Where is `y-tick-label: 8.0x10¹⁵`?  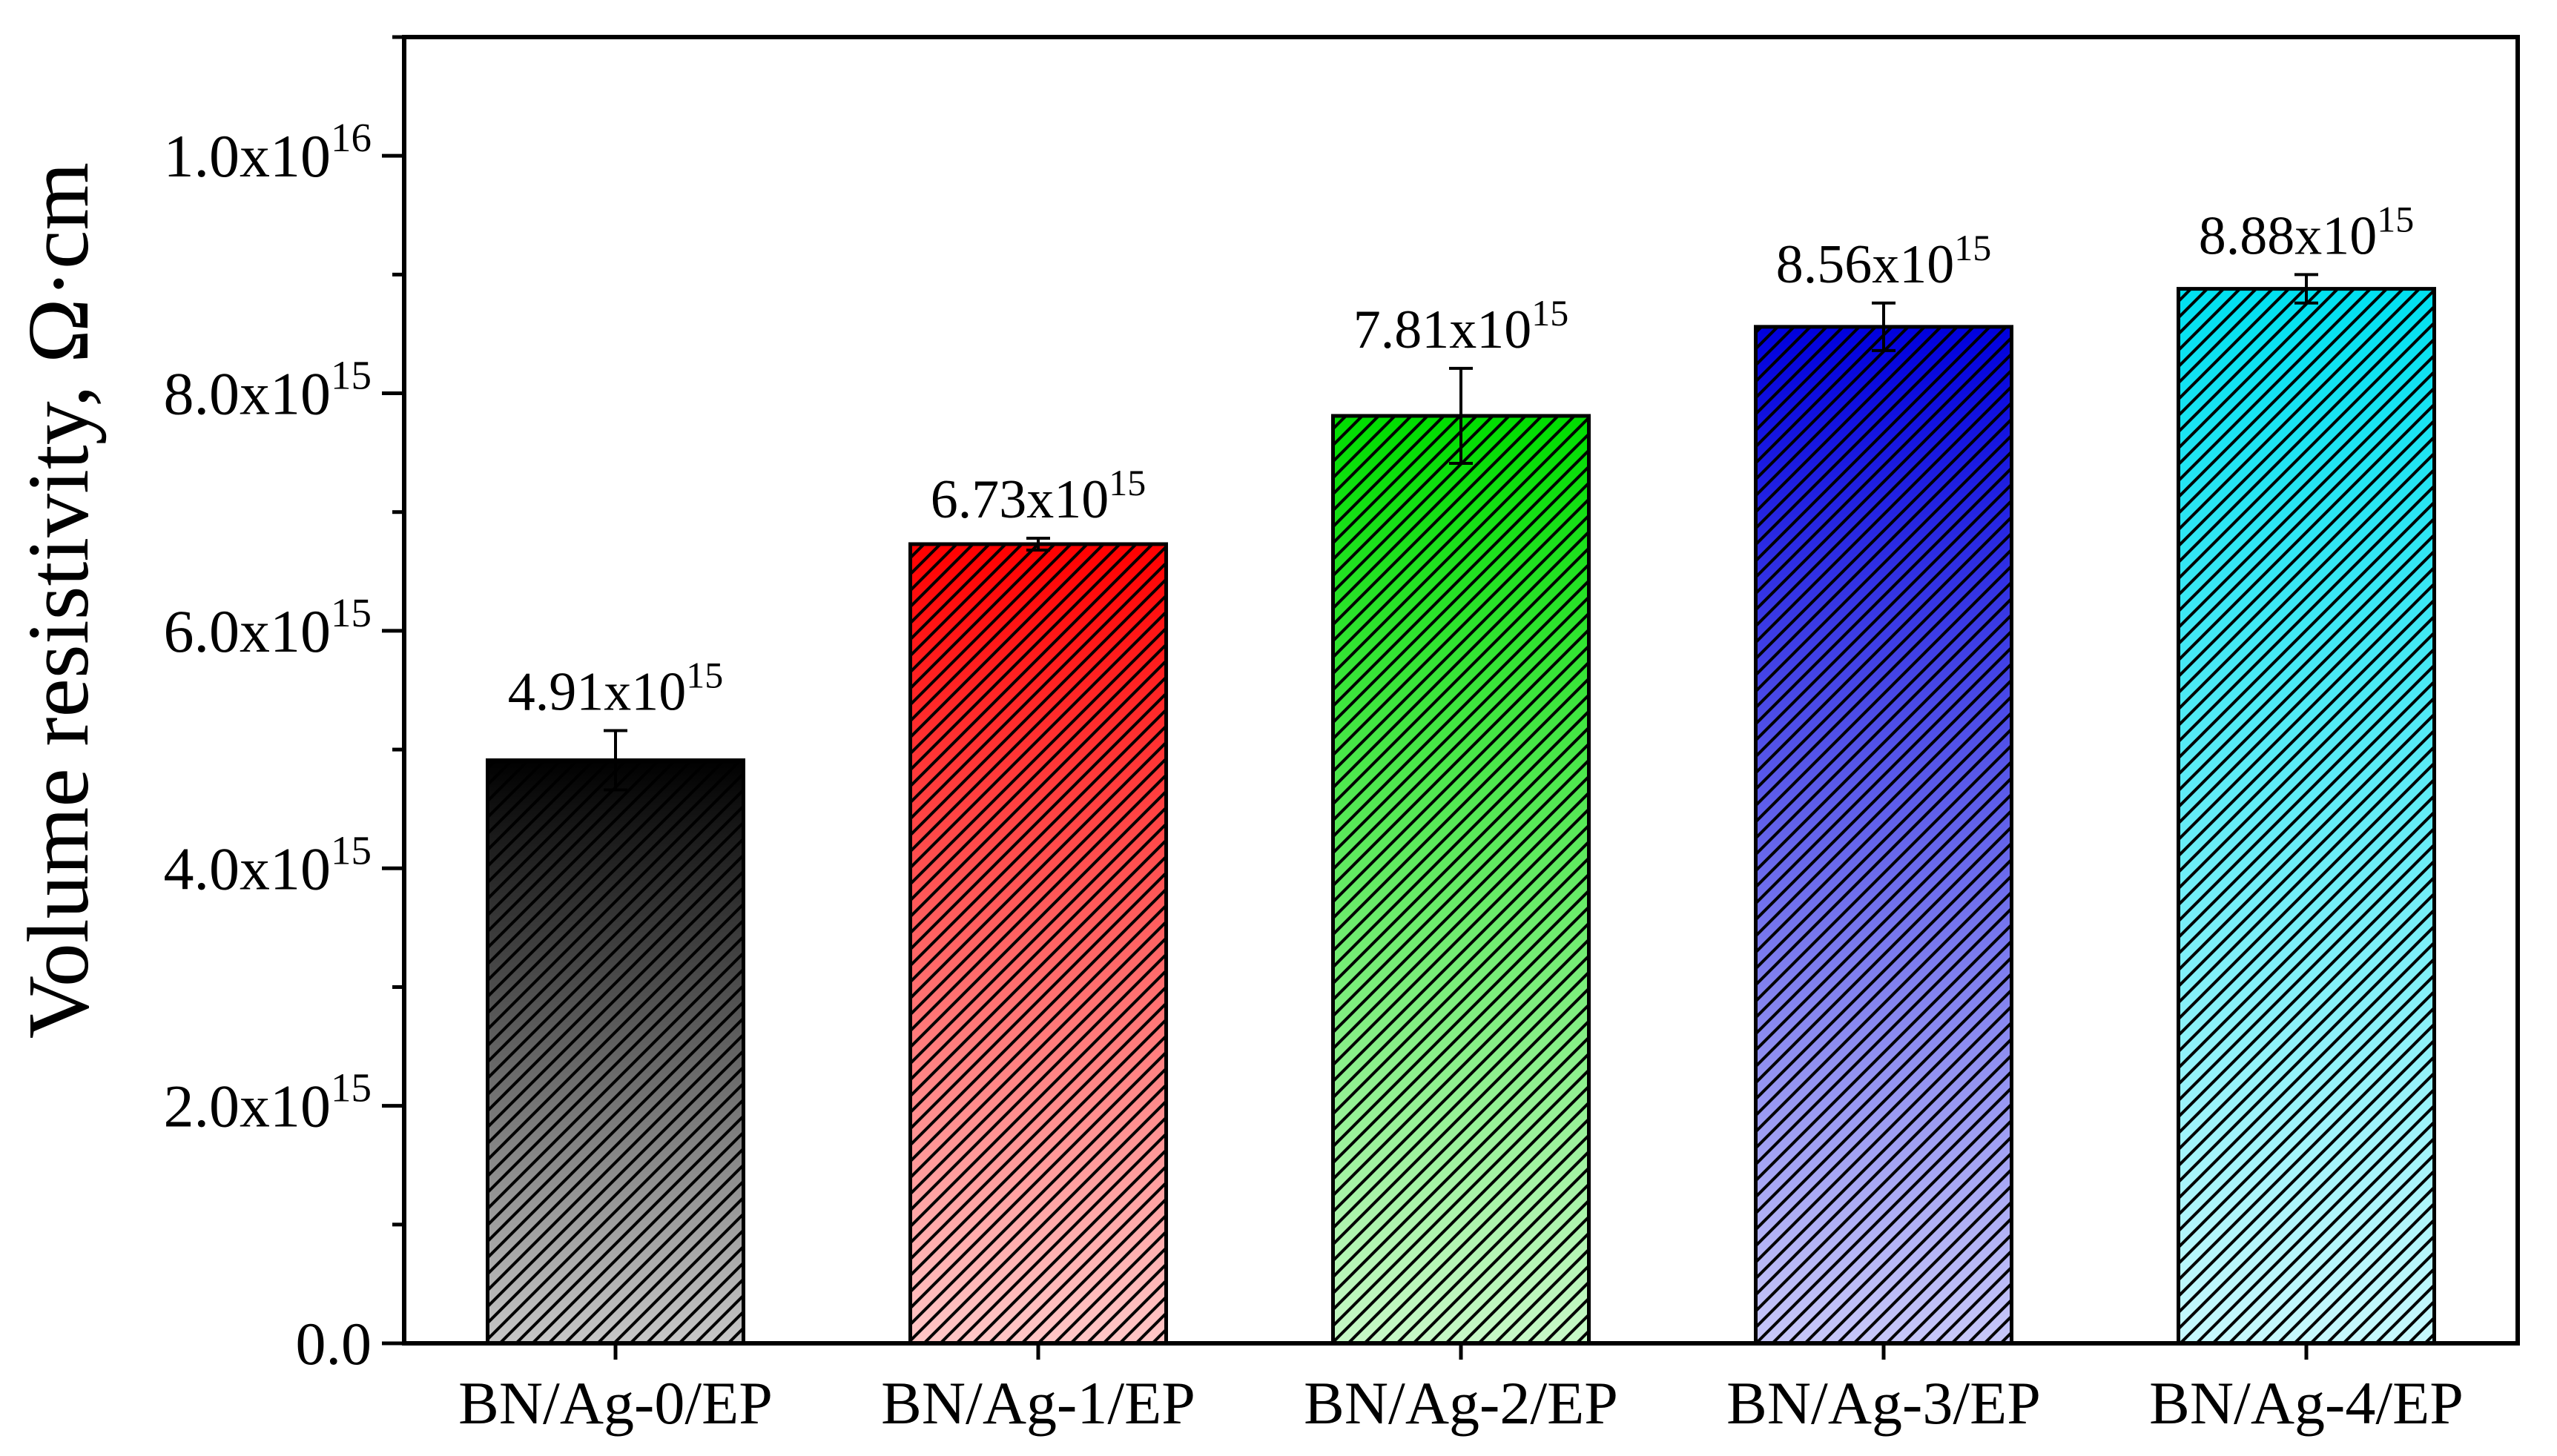
y-tick-label: 8.0x10¹⁵ is located at coordinates (268, 391).